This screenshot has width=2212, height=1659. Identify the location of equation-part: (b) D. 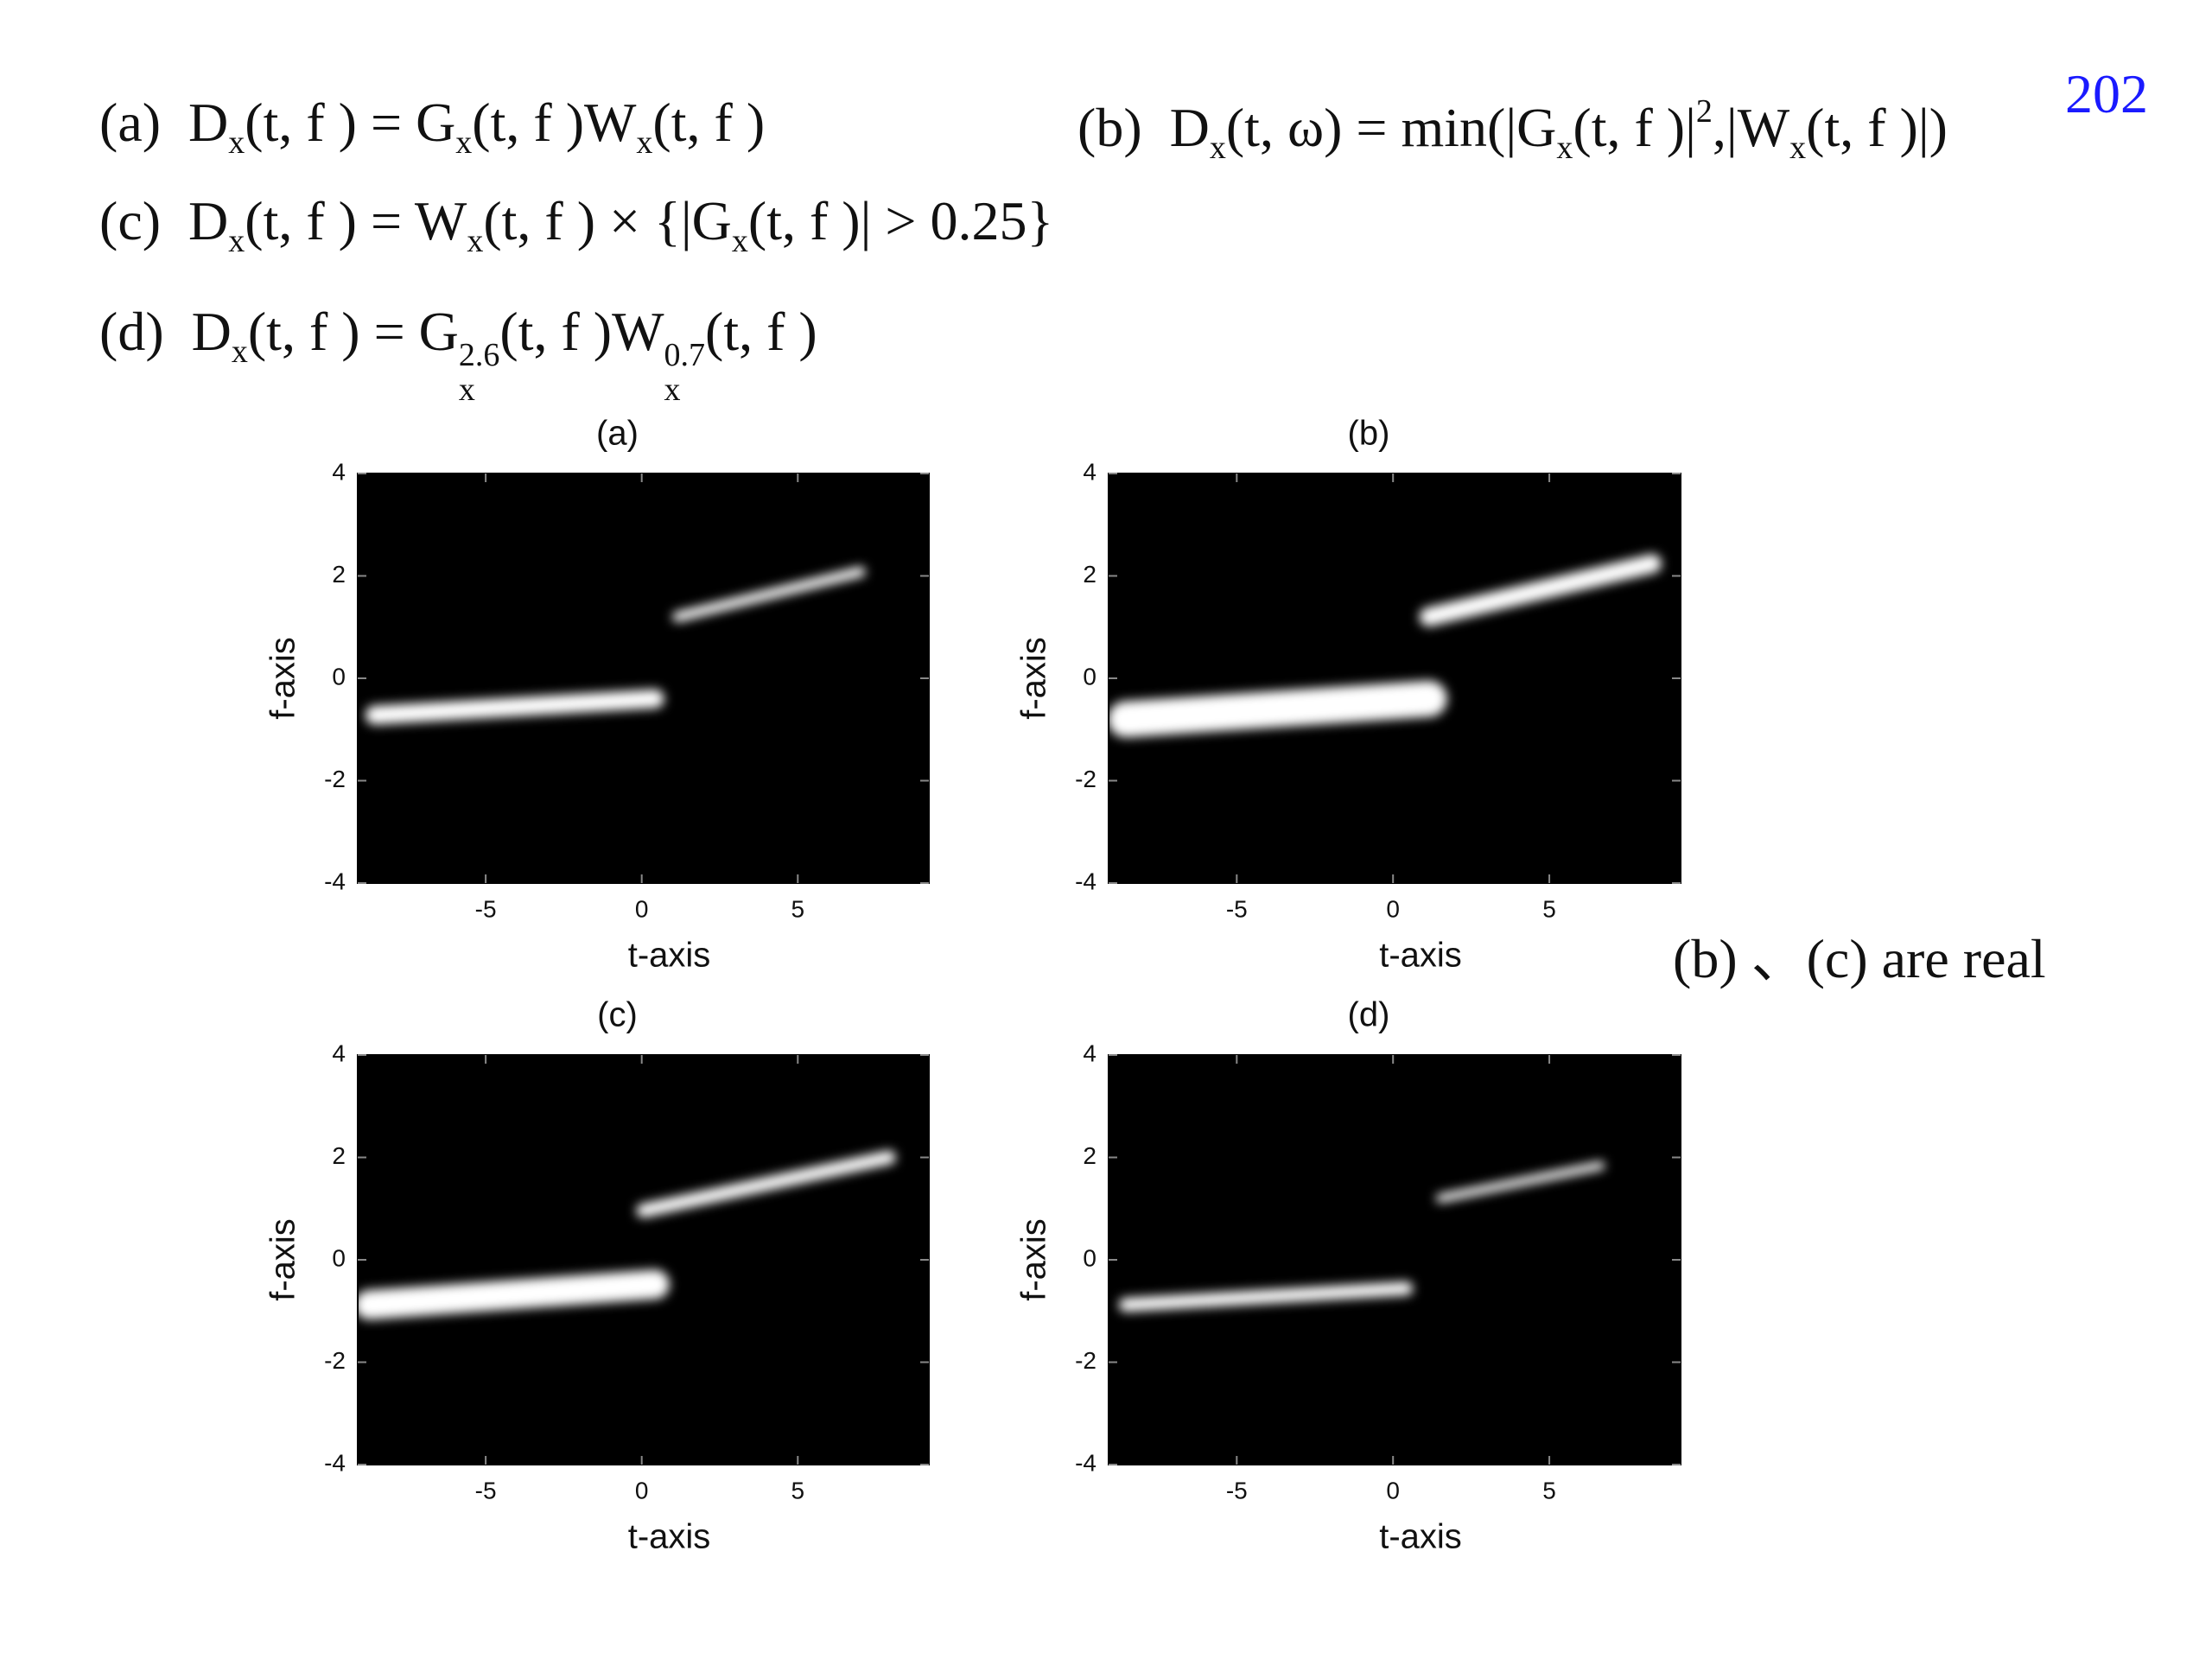
(1143, 127).